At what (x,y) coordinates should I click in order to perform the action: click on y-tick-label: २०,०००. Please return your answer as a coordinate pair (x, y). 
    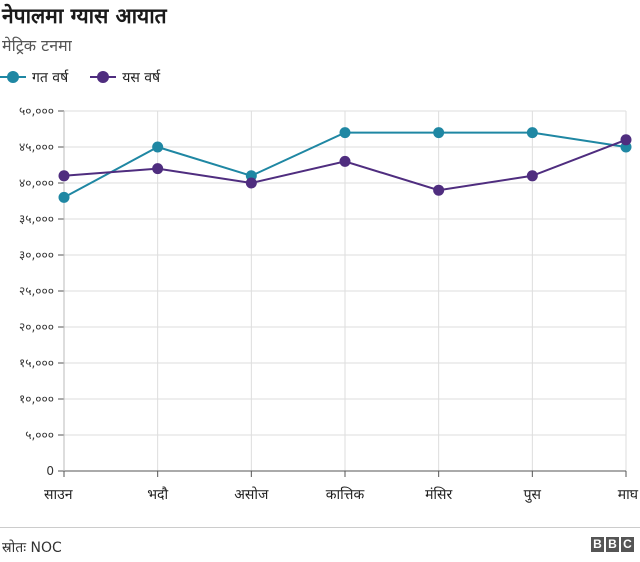
    Looking at the image, I should click on (36, 327).